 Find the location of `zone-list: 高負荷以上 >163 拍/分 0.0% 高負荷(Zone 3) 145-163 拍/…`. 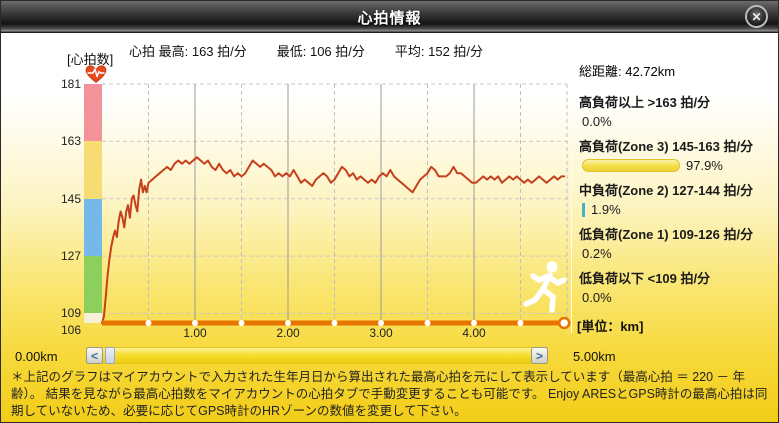

zone-list: 高負荷以上 >163 拍/分 0.0% 高負荷(Zone 3) 145-163 拍/… is located at coordinates (677, 199).